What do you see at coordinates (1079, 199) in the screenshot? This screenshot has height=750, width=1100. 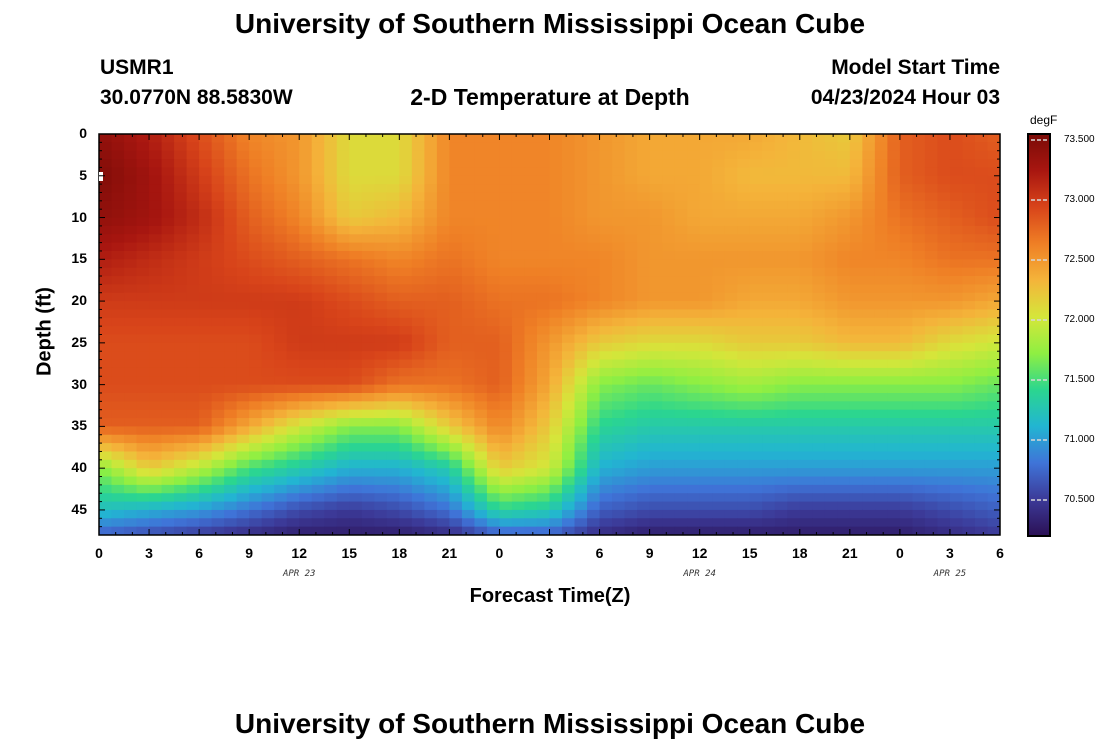 I see `colorbar-label: 73.000` at bounding box center [1079, 199].